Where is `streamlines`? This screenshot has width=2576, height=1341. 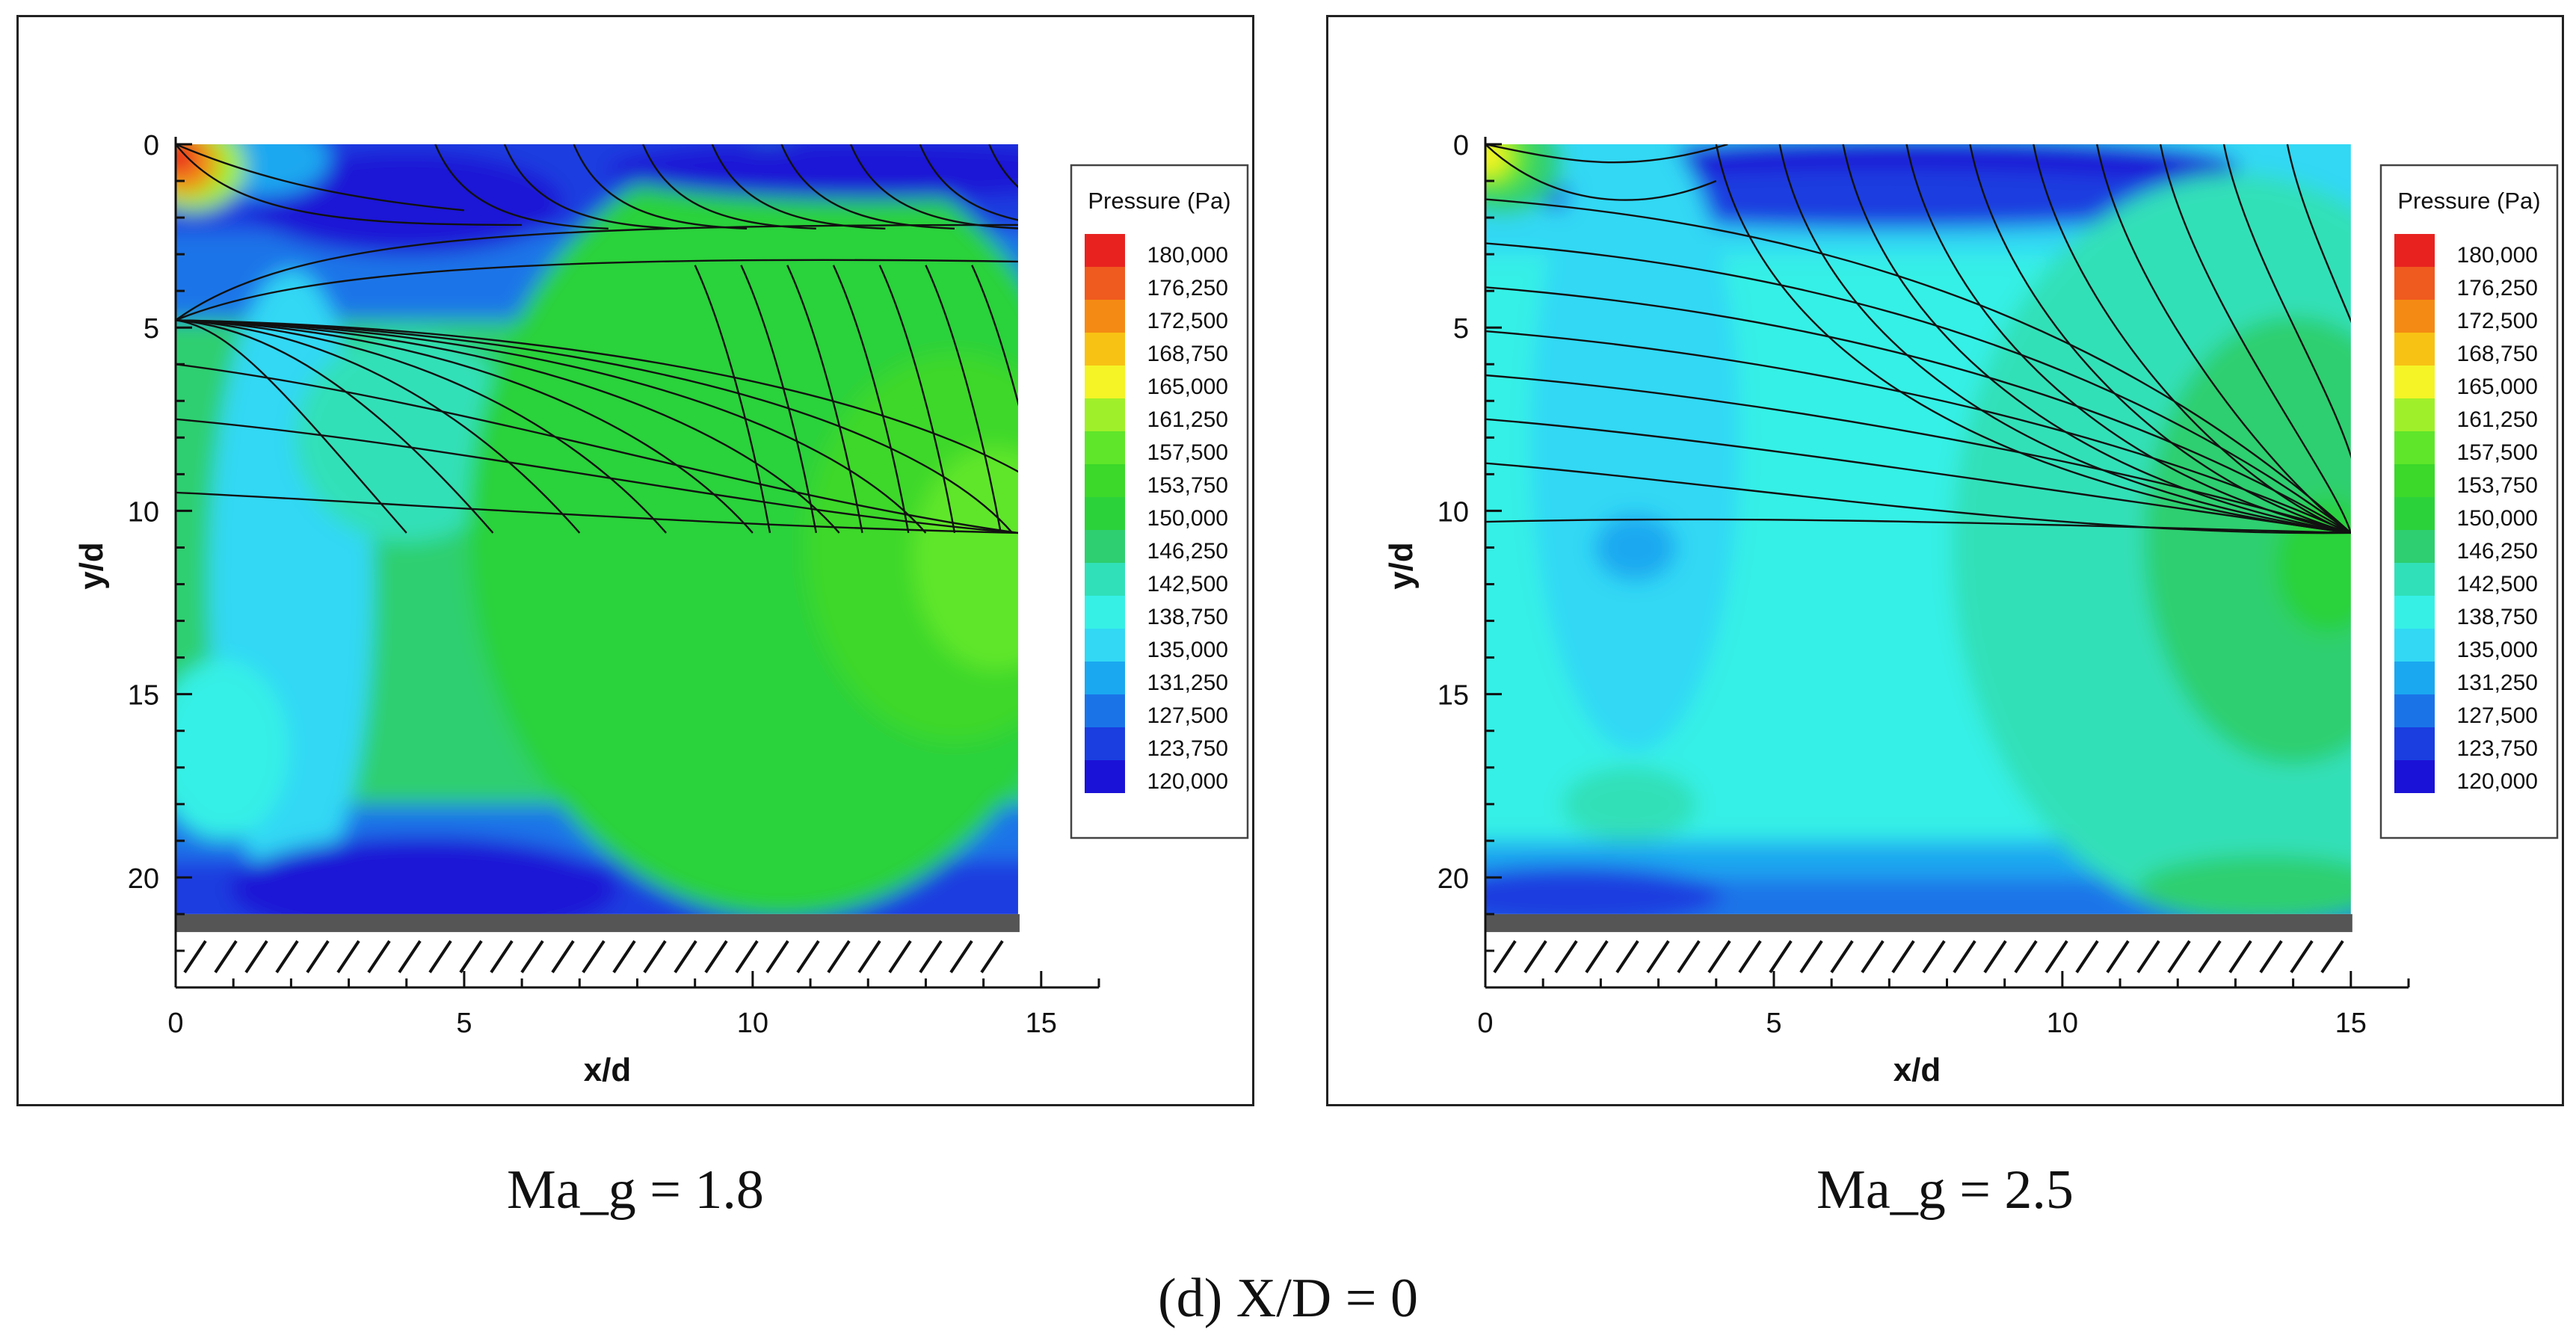
streamlines is located at coordinates (597, 339).